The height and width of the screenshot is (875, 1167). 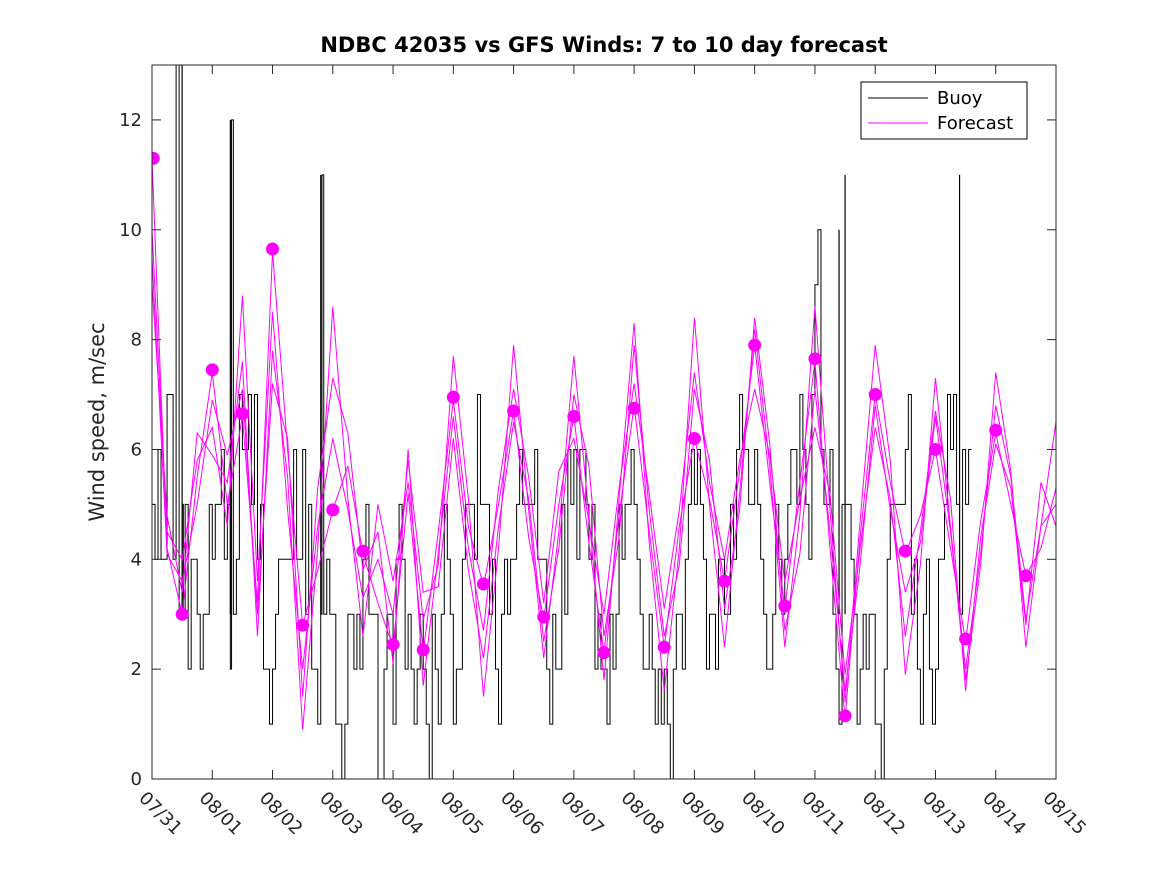 I want to click on legend: Buoy Forecast, so click(x=944, y=110).